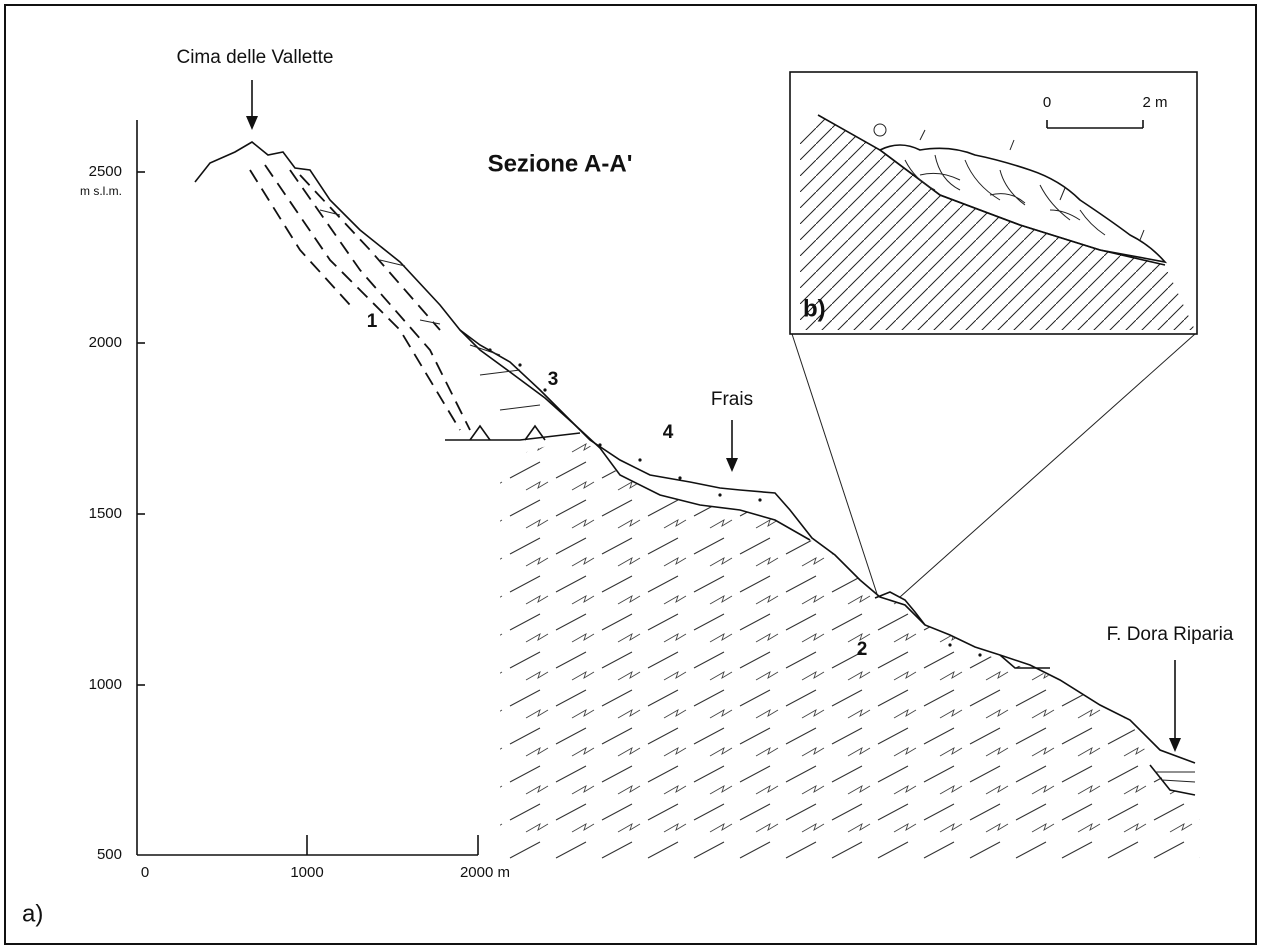 This screenshot has height=949, width=1261. I want to click on unit-label: 2, so click(862, 649).